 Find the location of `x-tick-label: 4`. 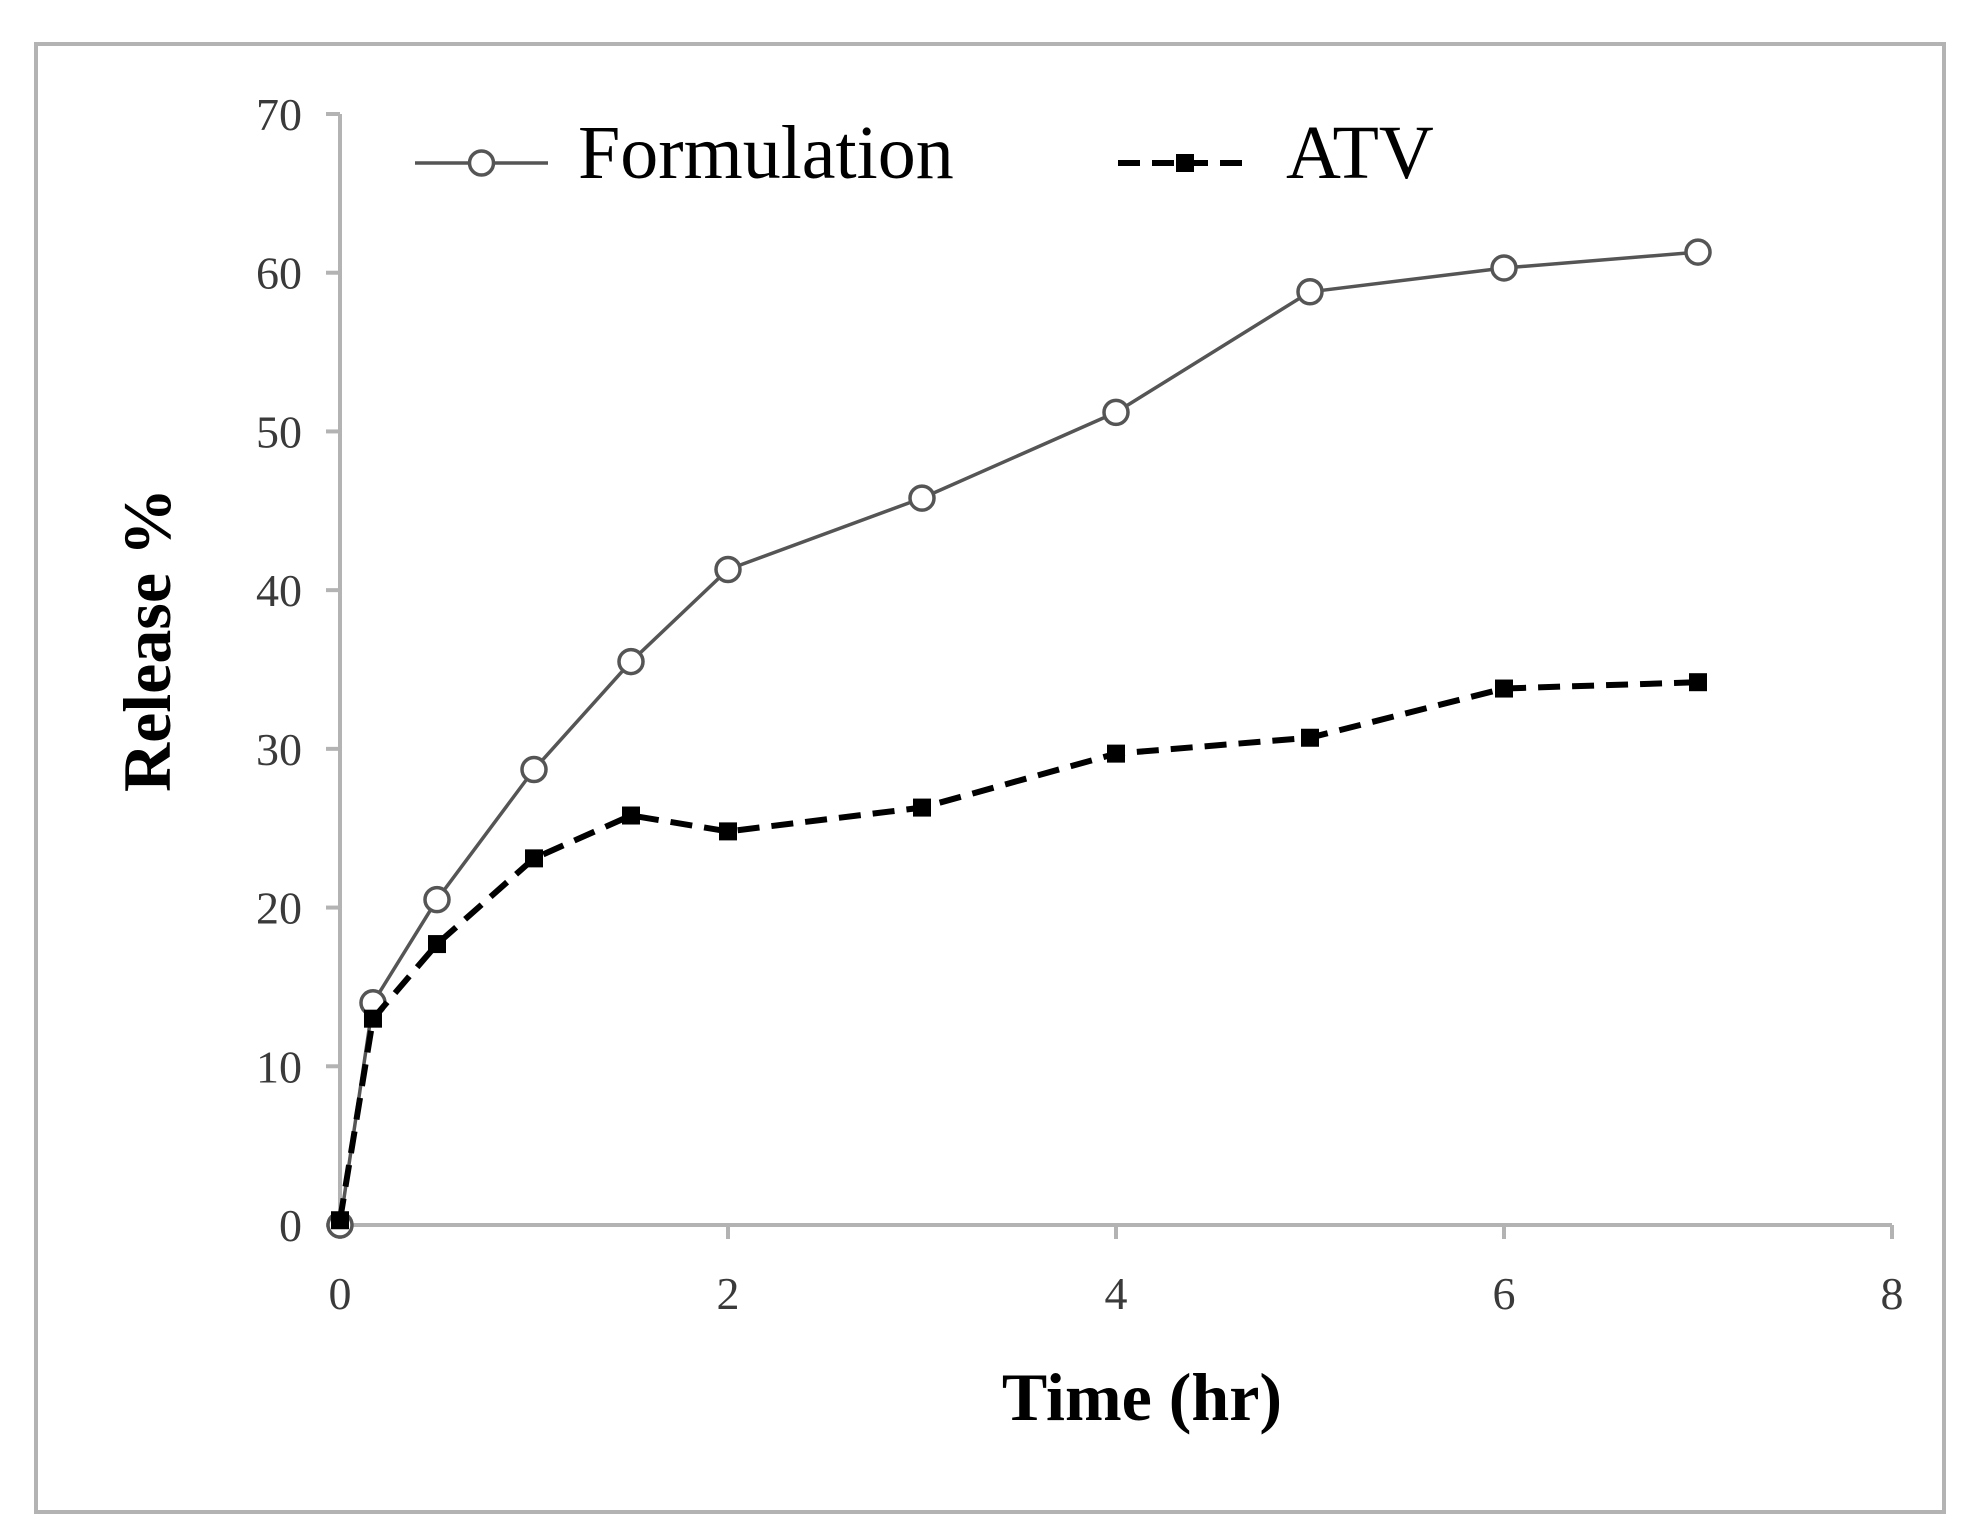

x-tick-label: 4 is located at coordinates (1116, 1293).